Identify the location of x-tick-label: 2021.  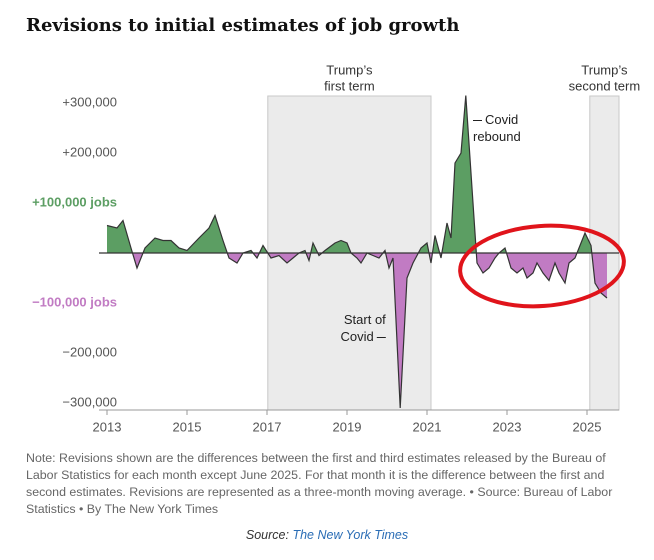
(427, 426).